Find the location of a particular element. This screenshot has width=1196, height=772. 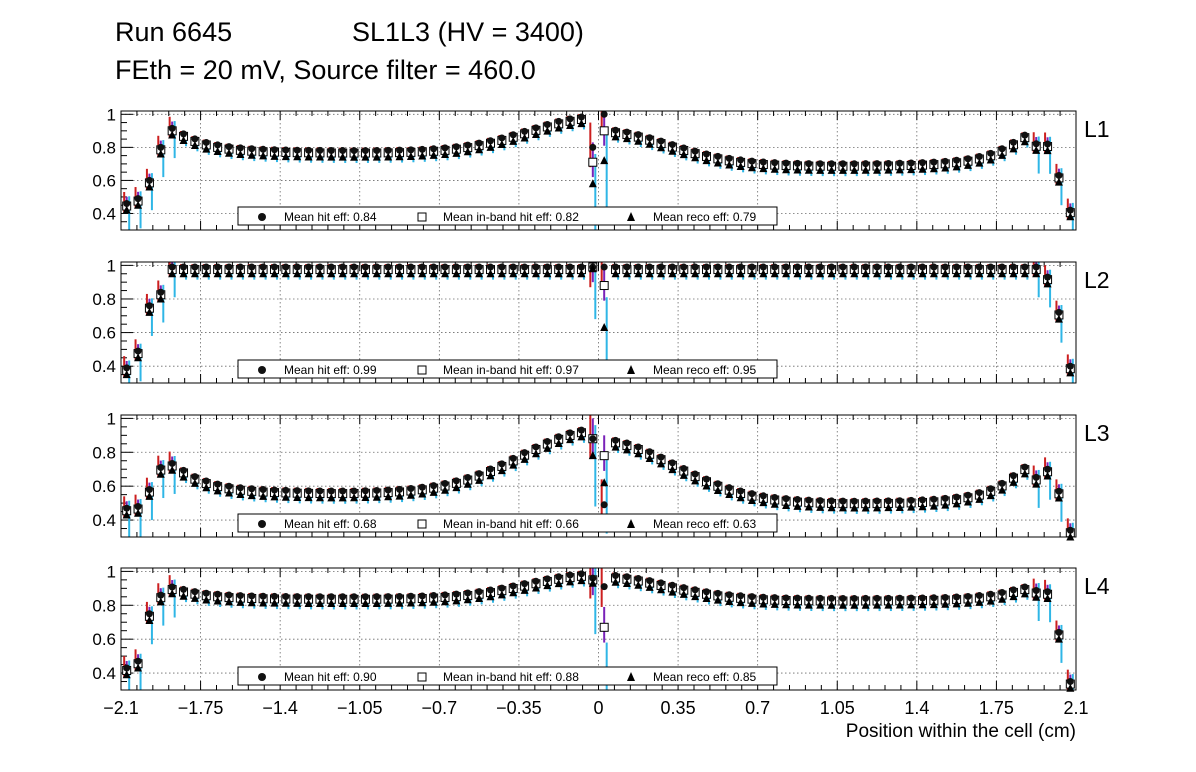

title-run: Run 6645 is located at coordinates (173, 32).